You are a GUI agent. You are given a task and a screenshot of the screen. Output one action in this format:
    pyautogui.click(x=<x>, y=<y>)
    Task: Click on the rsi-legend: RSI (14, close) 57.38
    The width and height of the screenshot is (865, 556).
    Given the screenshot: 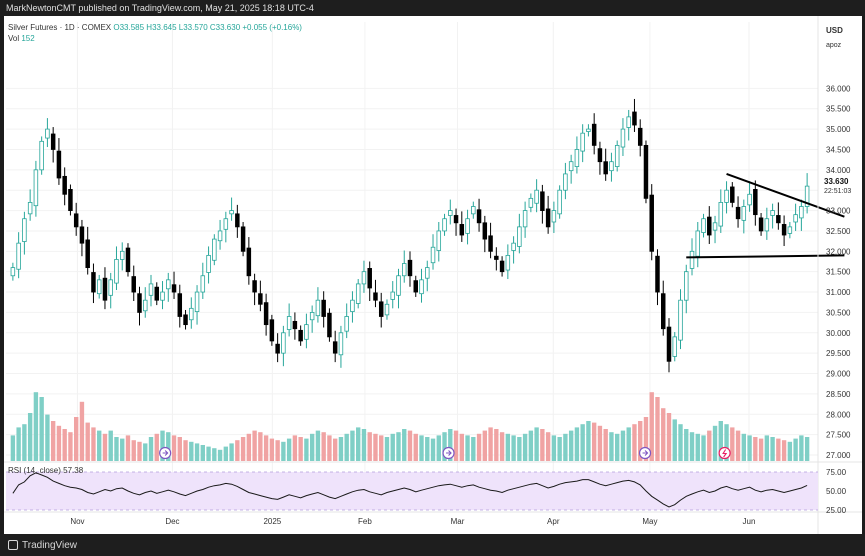 What is the action you would take?
    pyautogui.click(x=45, y=470)
    